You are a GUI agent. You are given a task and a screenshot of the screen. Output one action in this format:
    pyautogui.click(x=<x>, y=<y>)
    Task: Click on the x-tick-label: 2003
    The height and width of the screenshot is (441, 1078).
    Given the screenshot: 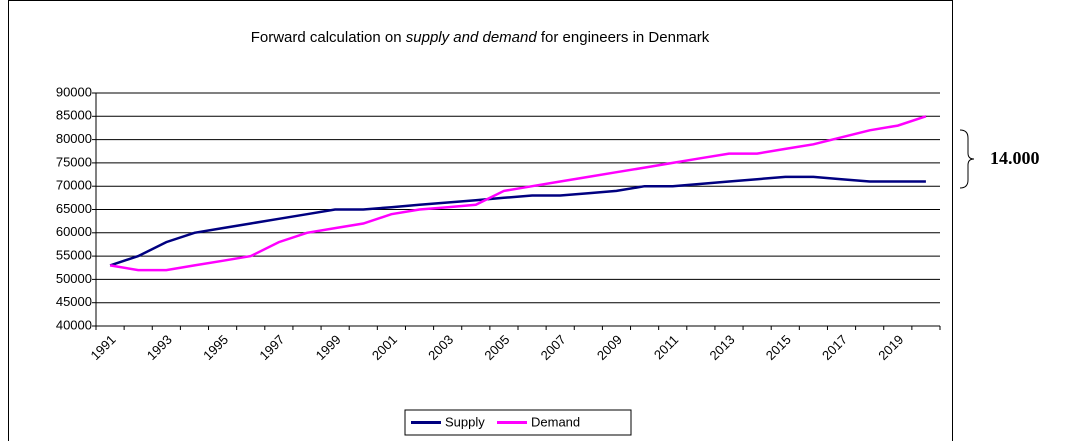 What is the action you would take?
    pyautogui.click(x=440, y=347)
    